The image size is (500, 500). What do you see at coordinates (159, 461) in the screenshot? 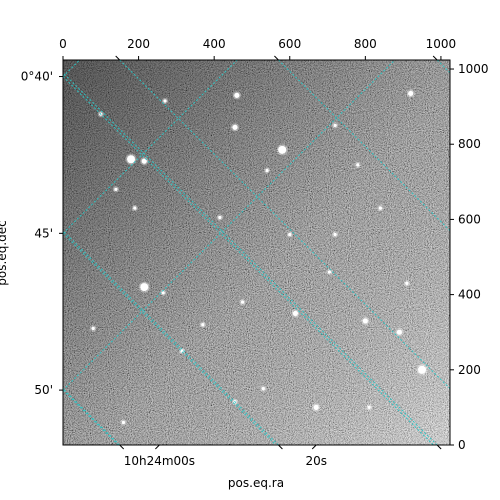
I see `ra-tick-label: 10h24m00s` at bounding box center [159, 461].